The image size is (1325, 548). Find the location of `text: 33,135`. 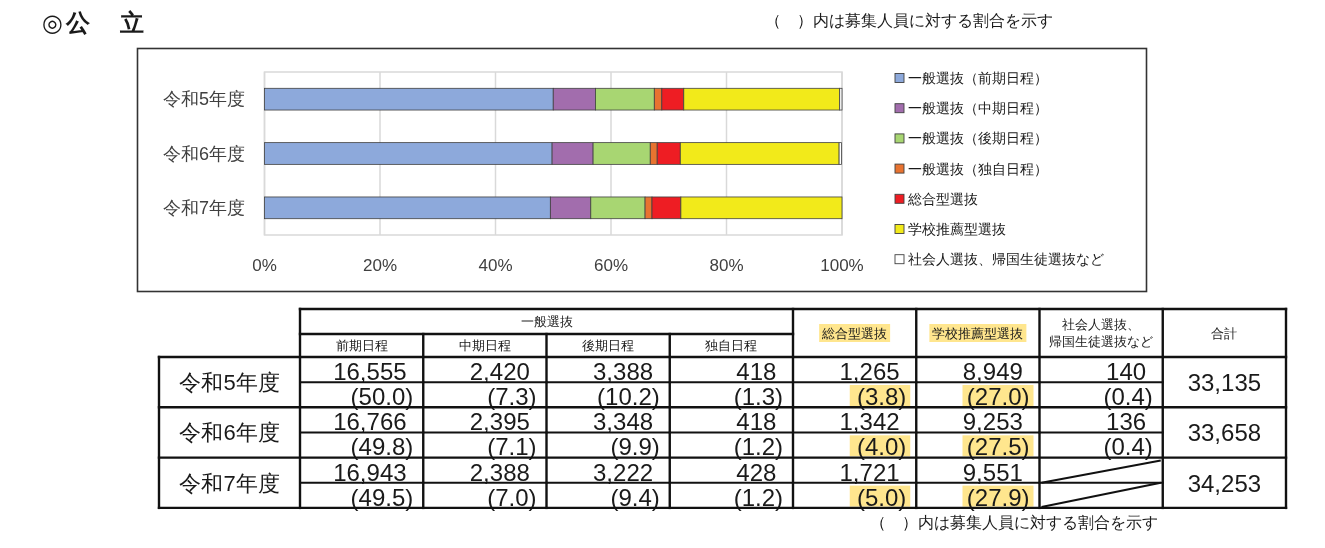

text: 33,135 is located at coordinates (1224, 383).